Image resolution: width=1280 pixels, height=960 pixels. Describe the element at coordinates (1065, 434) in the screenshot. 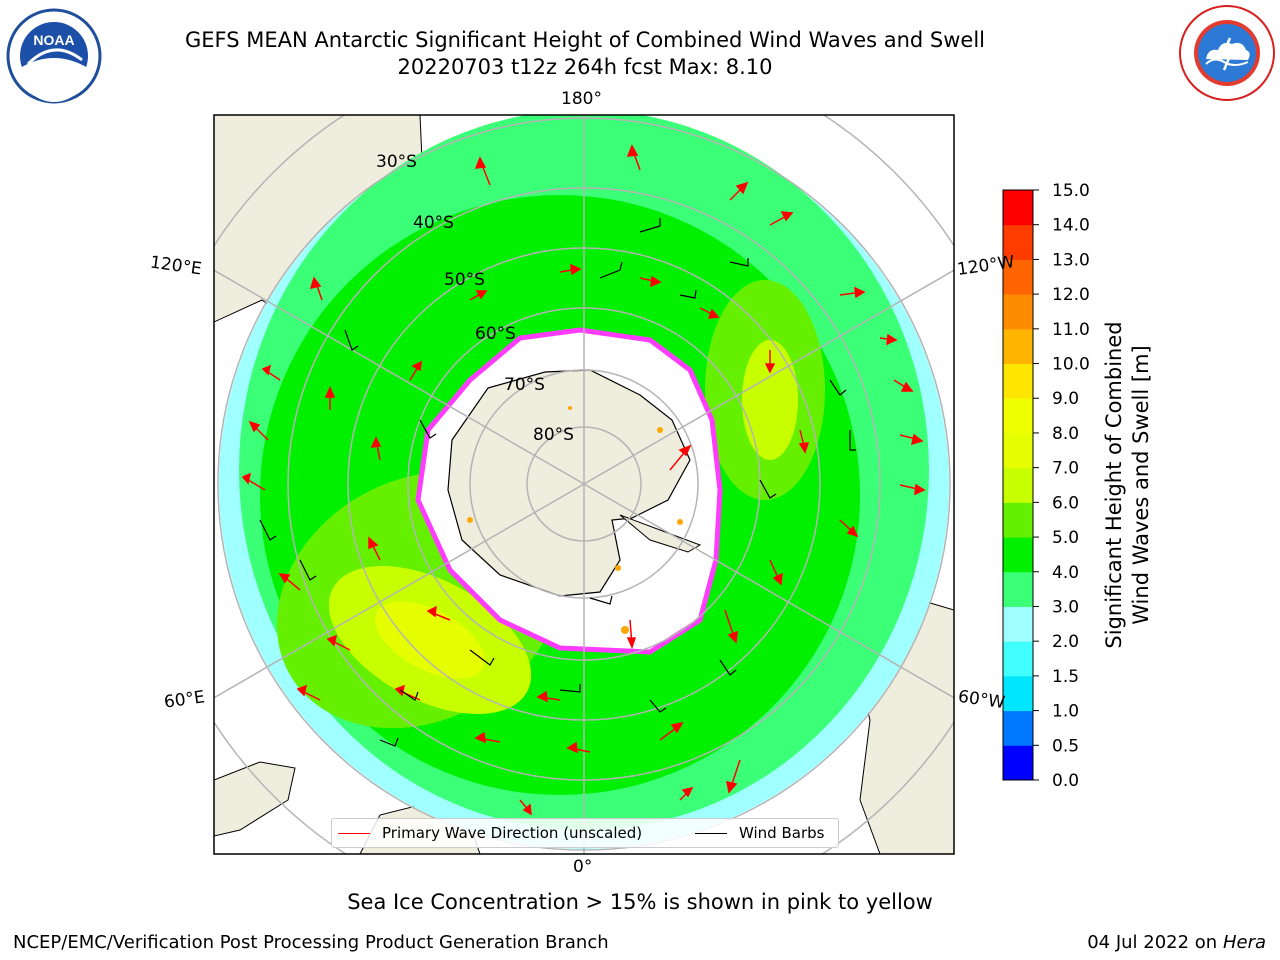

I see `colorbar-tick-label: 8.0` at that location.